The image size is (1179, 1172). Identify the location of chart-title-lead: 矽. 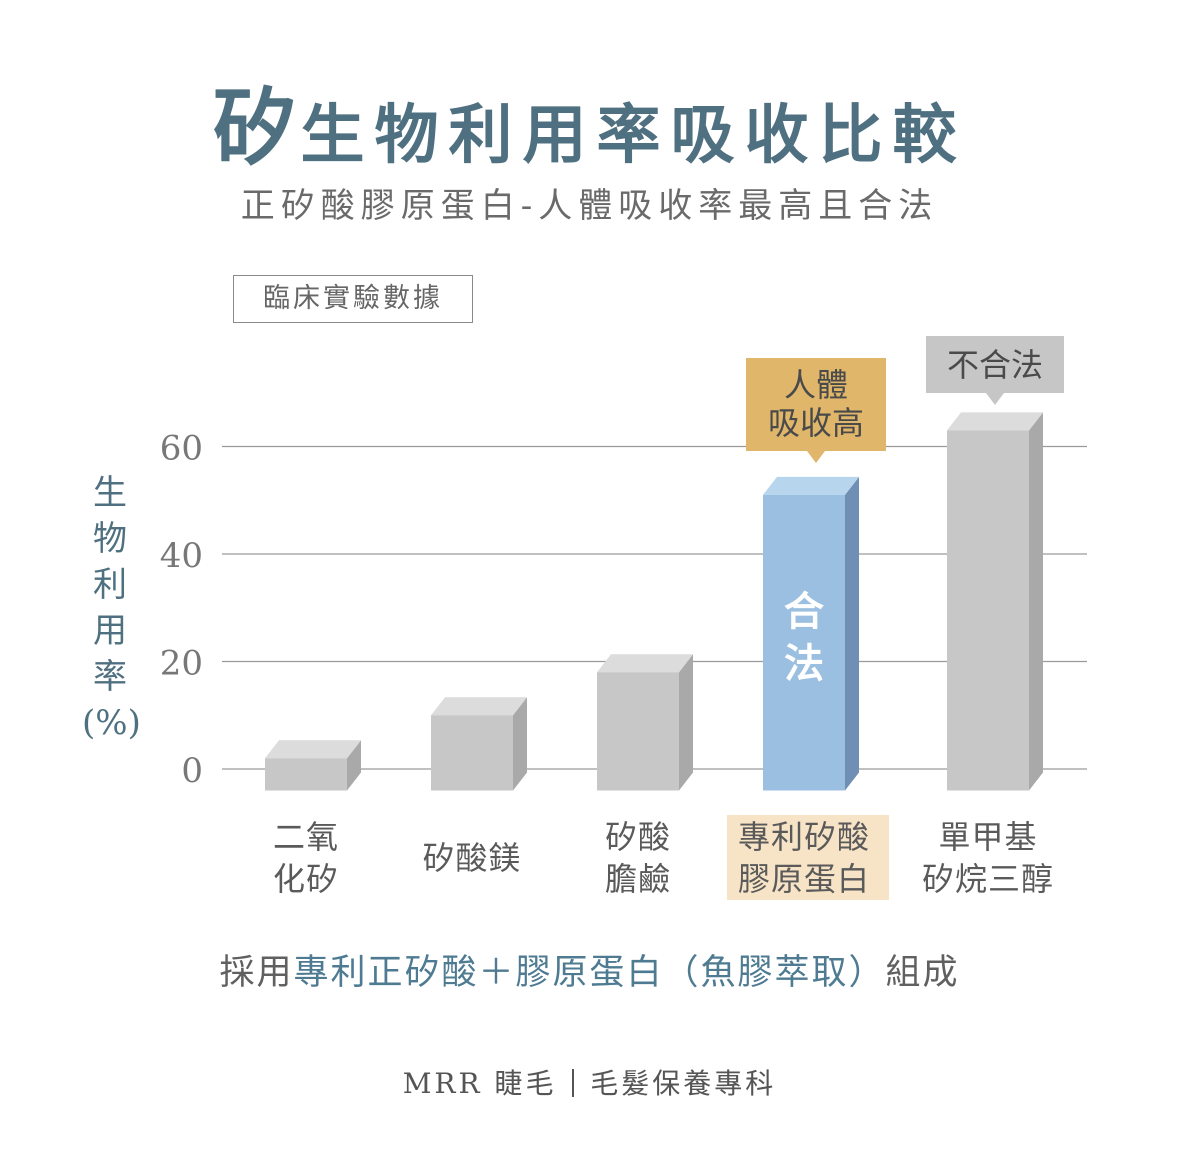
(256, 127).